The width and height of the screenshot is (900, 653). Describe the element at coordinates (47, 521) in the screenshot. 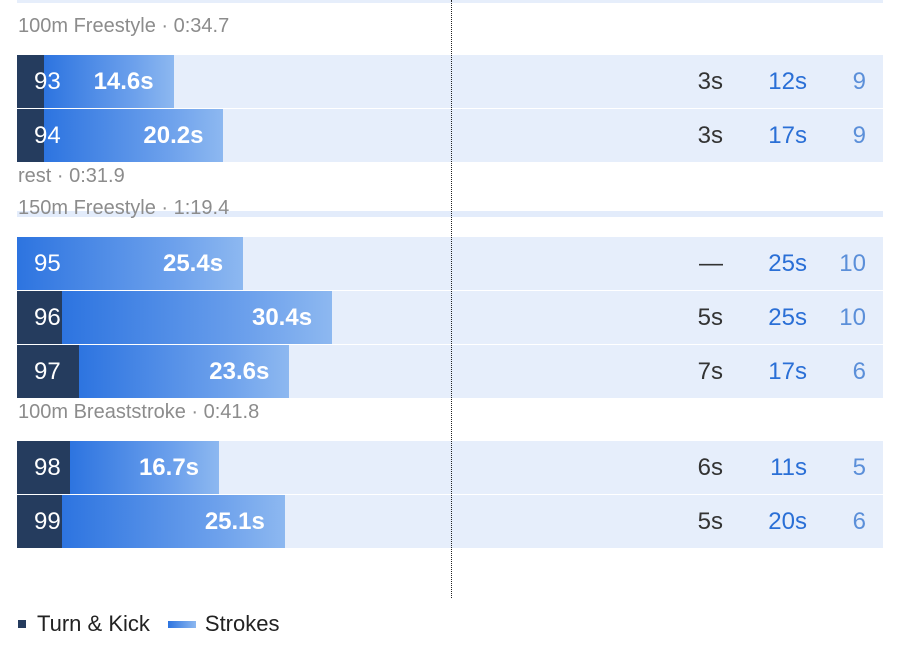

I see `interval-id: 99` at that location.